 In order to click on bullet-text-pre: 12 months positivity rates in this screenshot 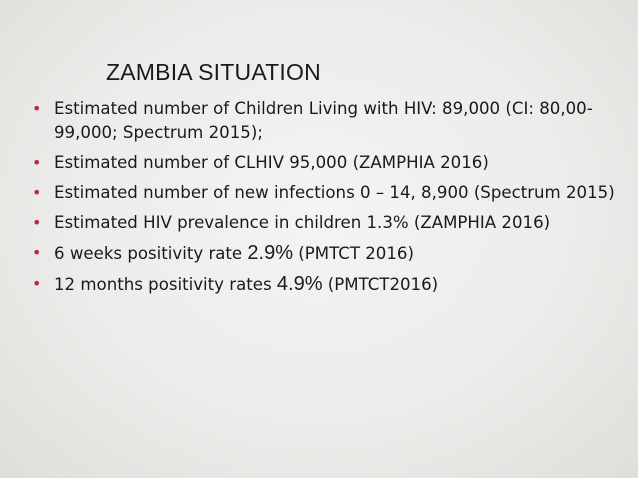, I will do `click(165, 284)`.